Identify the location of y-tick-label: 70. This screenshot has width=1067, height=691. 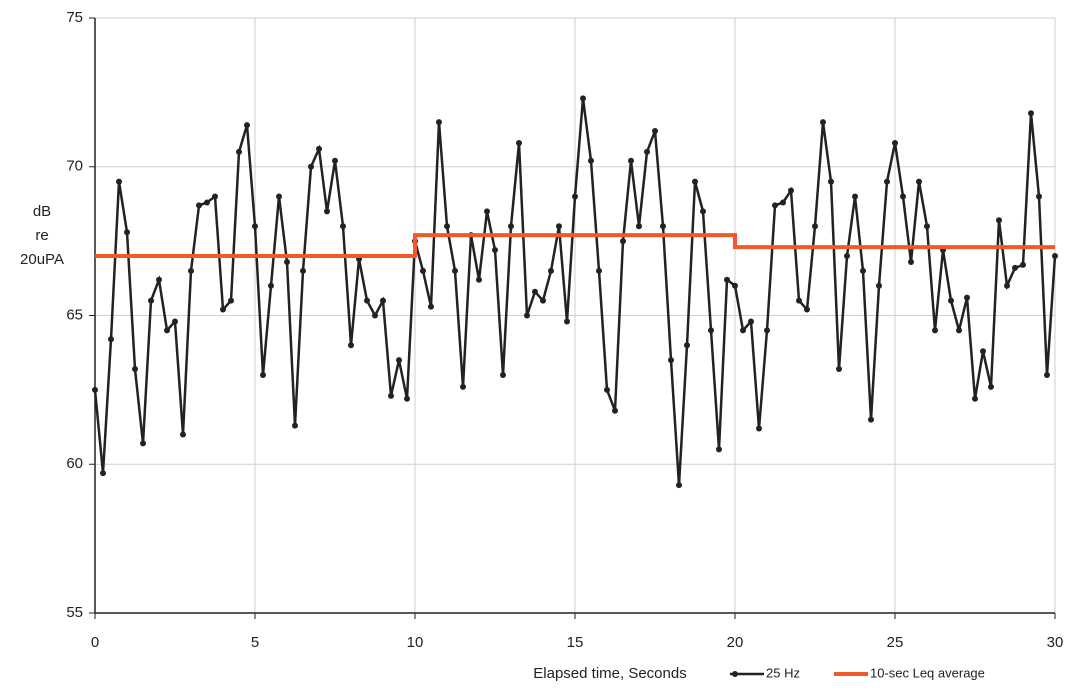
(74, 166).